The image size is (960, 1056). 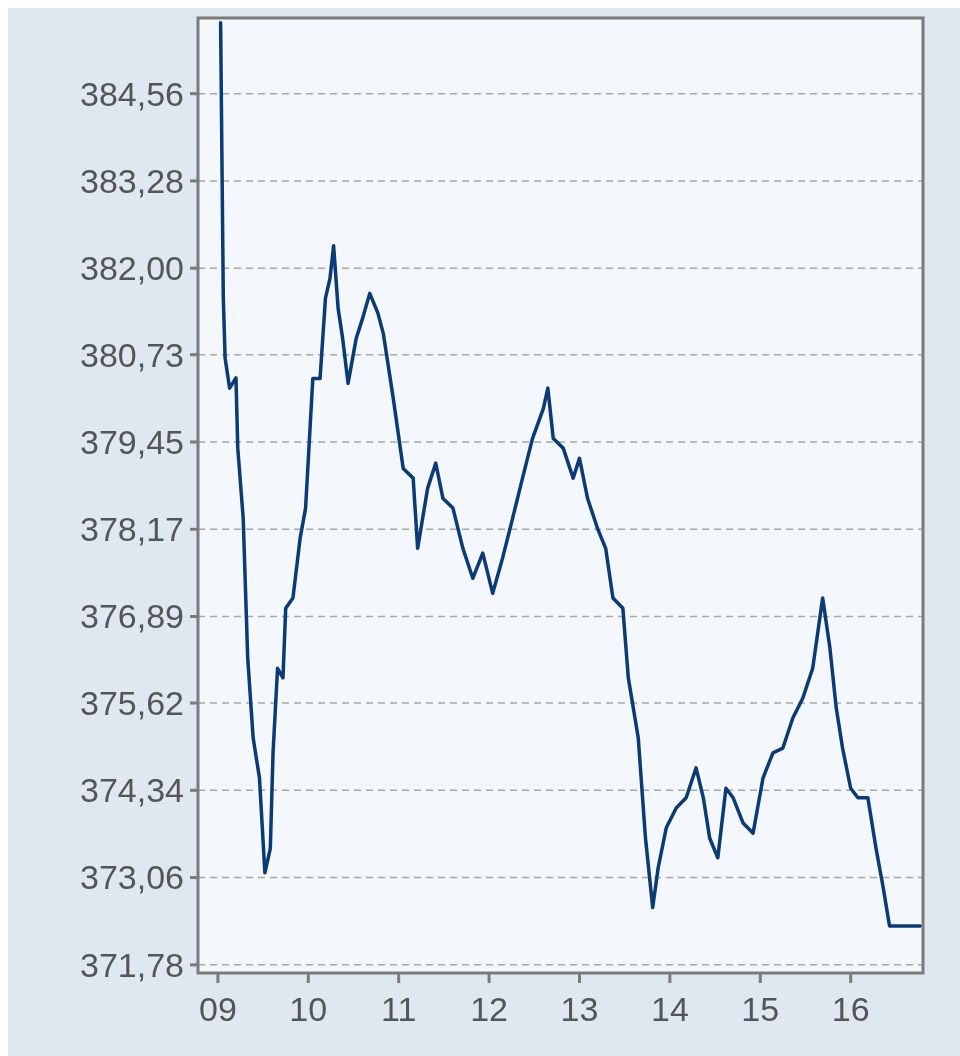 What do you see at coordinates (579, 1009) in the screenshot?
I see `x-tick-label: 13` at bounding box center [579, 1009].